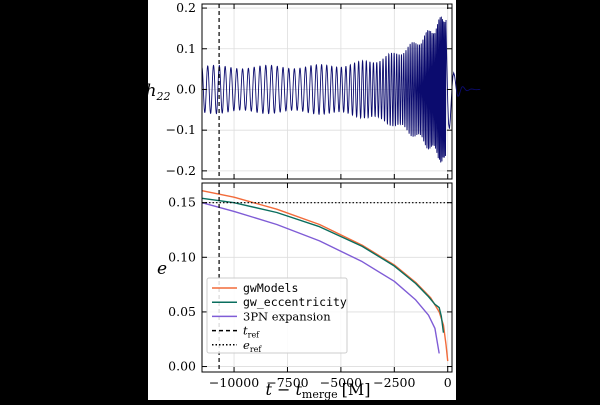 Image resolution: width=600 pixels, height=405 pixels. I want to click on legend-label: eref, so click(252, 346).